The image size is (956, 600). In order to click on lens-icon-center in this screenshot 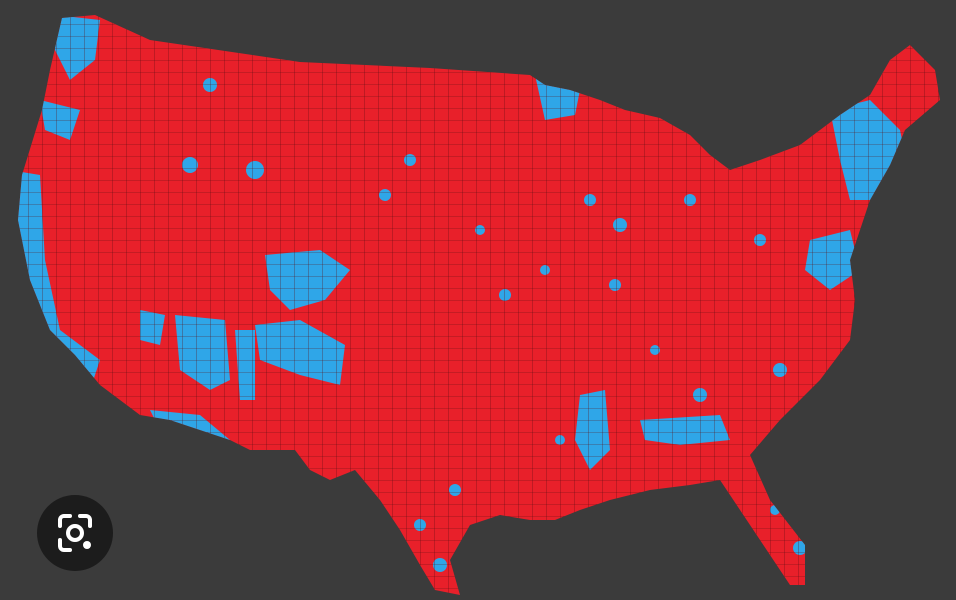, I will do `click(75, 533)`.